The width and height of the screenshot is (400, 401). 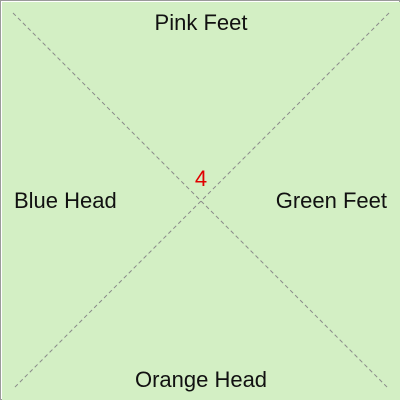 What do you see at coordinates (201, 22) in the screenshot?
I see `edge-label-top: Pink Feet` at bounding box center [201, 22].